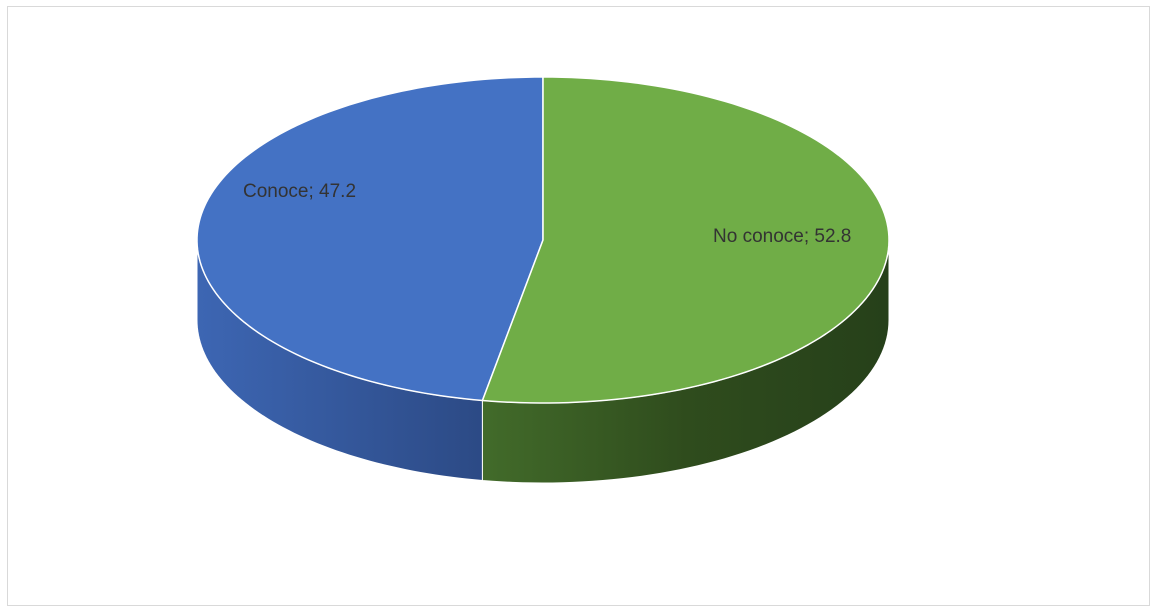 This screenshot has height=606, width=1157. I want to click on data-labels: Conoce; 47.2 No conoce; 52.8, so click(547, 214).